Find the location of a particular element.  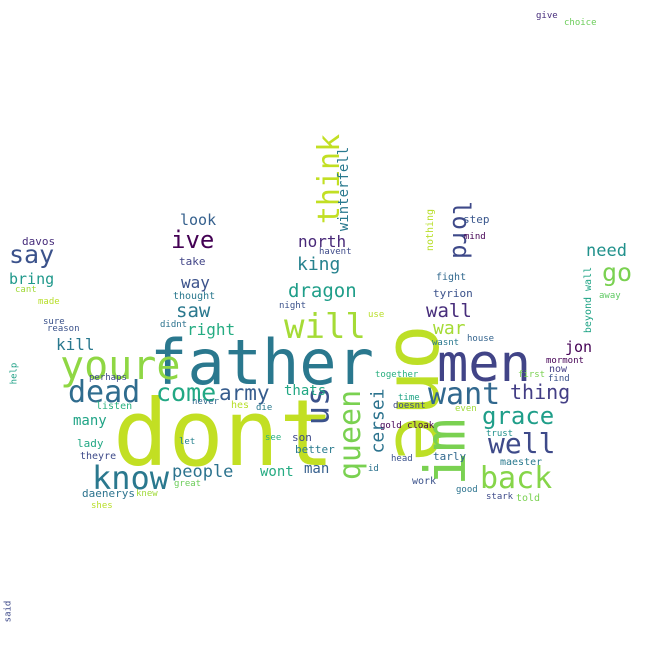

word: thought is located at coordinates (194, 296).